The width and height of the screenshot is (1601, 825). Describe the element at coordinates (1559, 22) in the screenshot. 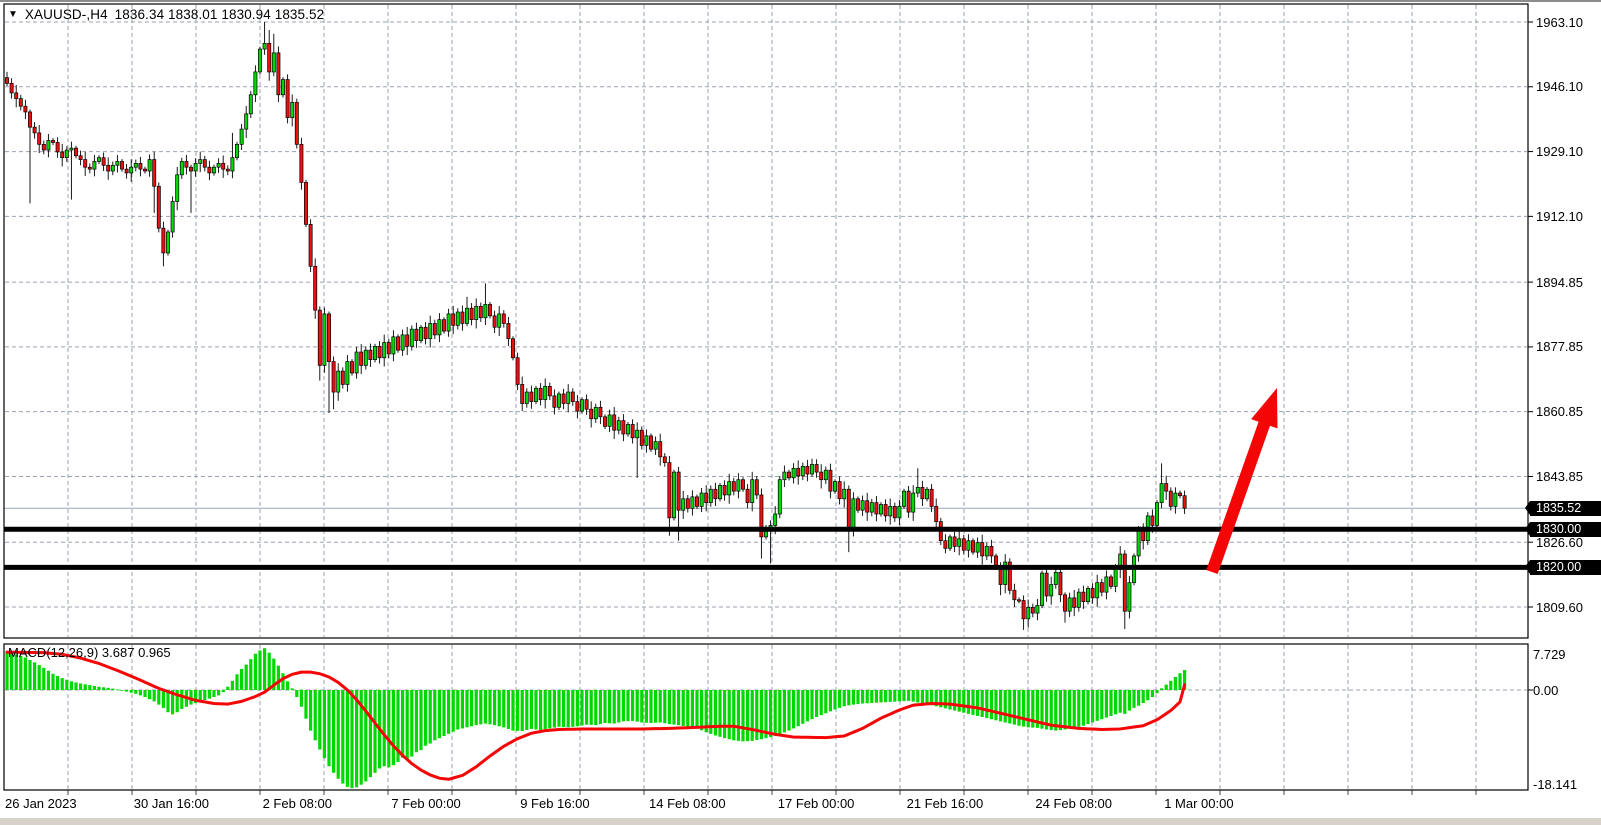

I see `price-axis-label: 1963.10` at that location.